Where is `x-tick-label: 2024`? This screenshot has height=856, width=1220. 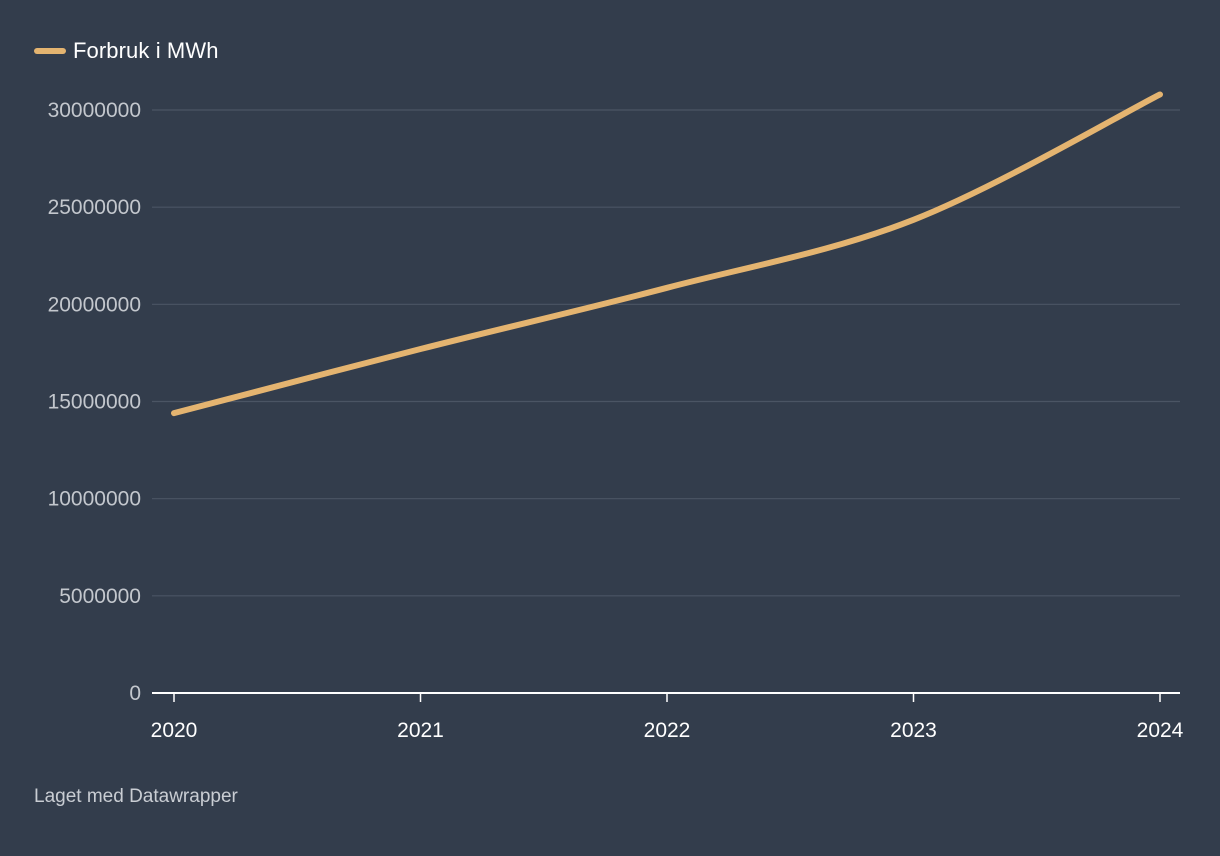 x-tick-label: 2024 is located at coordinates (1160, 730).